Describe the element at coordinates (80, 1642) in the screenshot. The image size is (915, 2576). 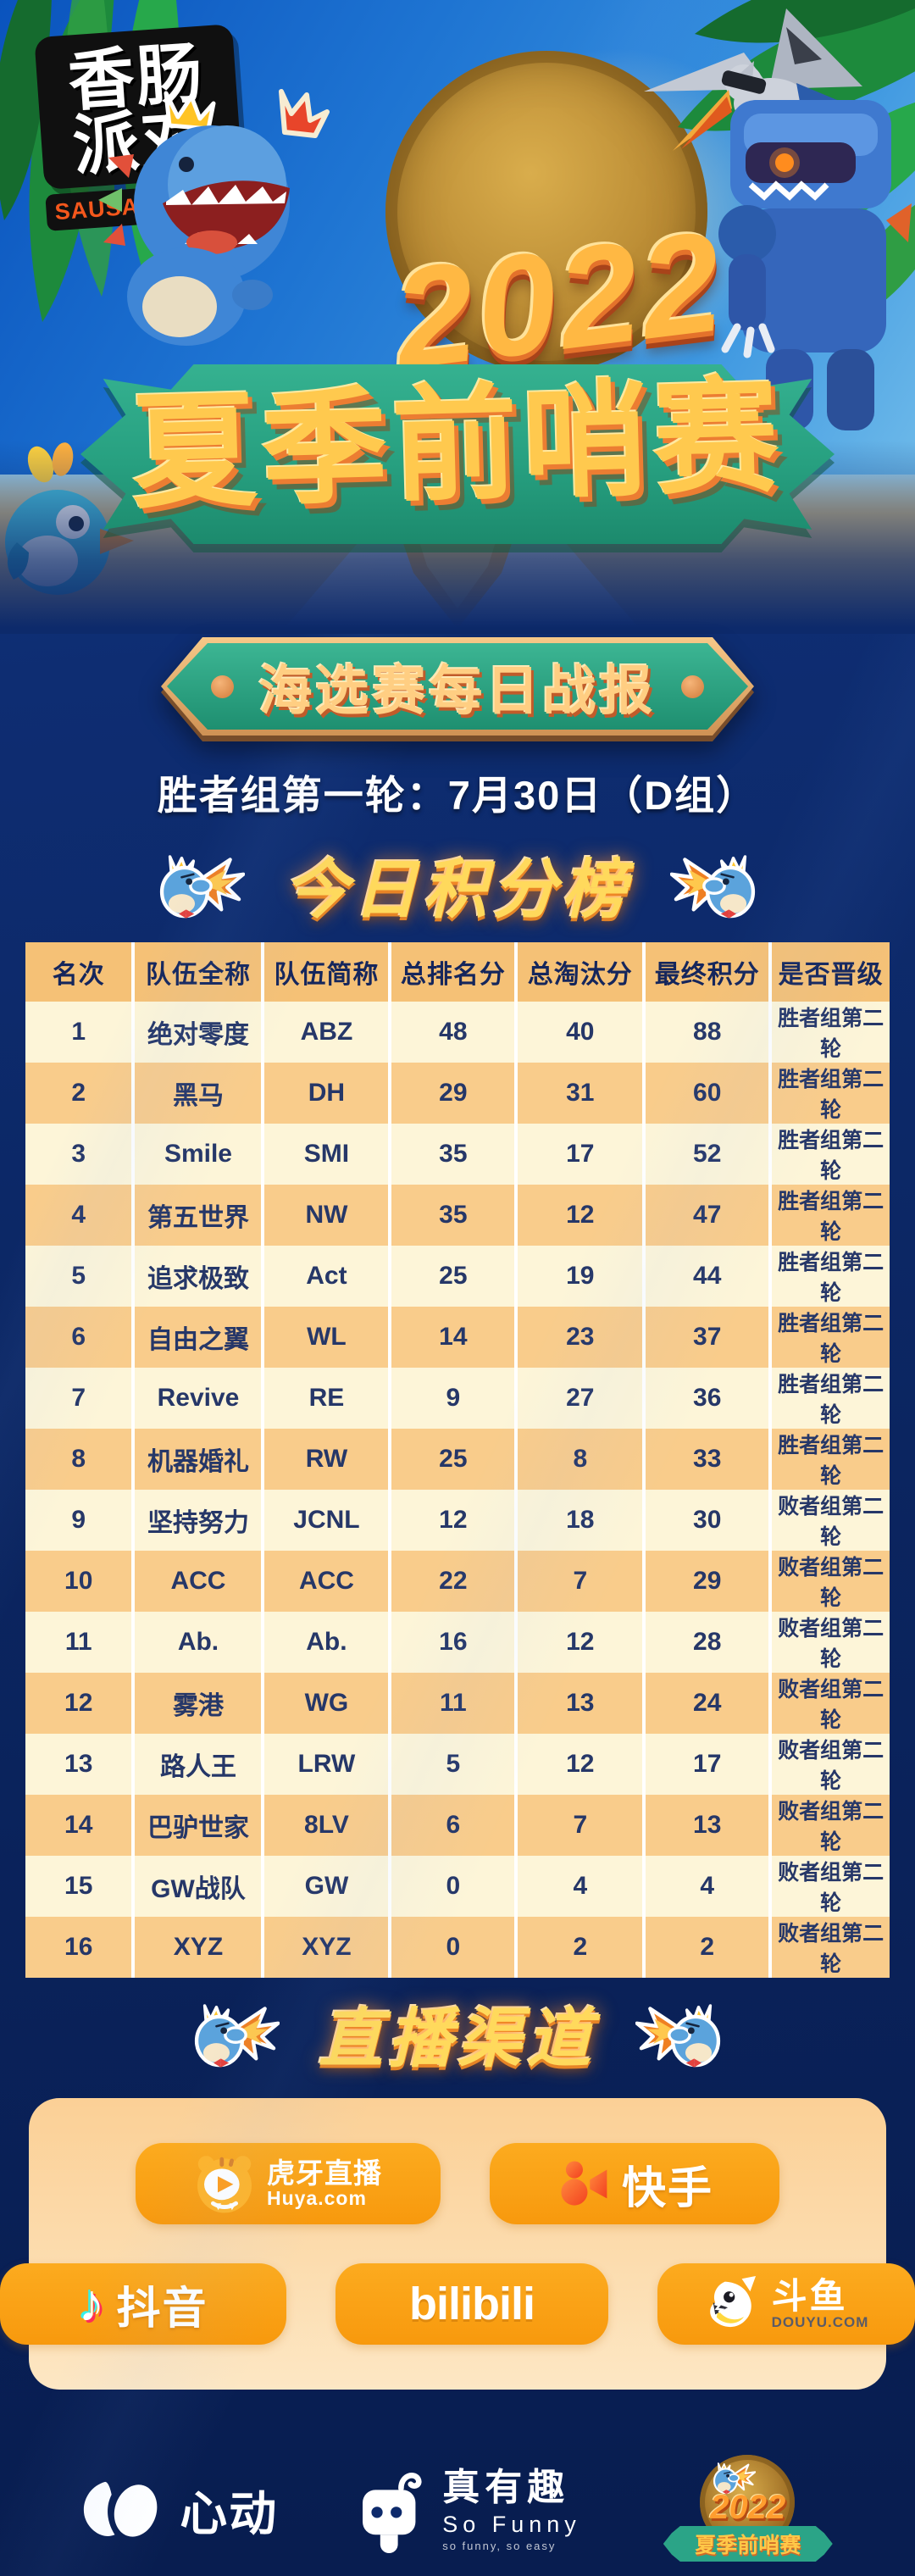
I see `cell-rank: 11` at that location.